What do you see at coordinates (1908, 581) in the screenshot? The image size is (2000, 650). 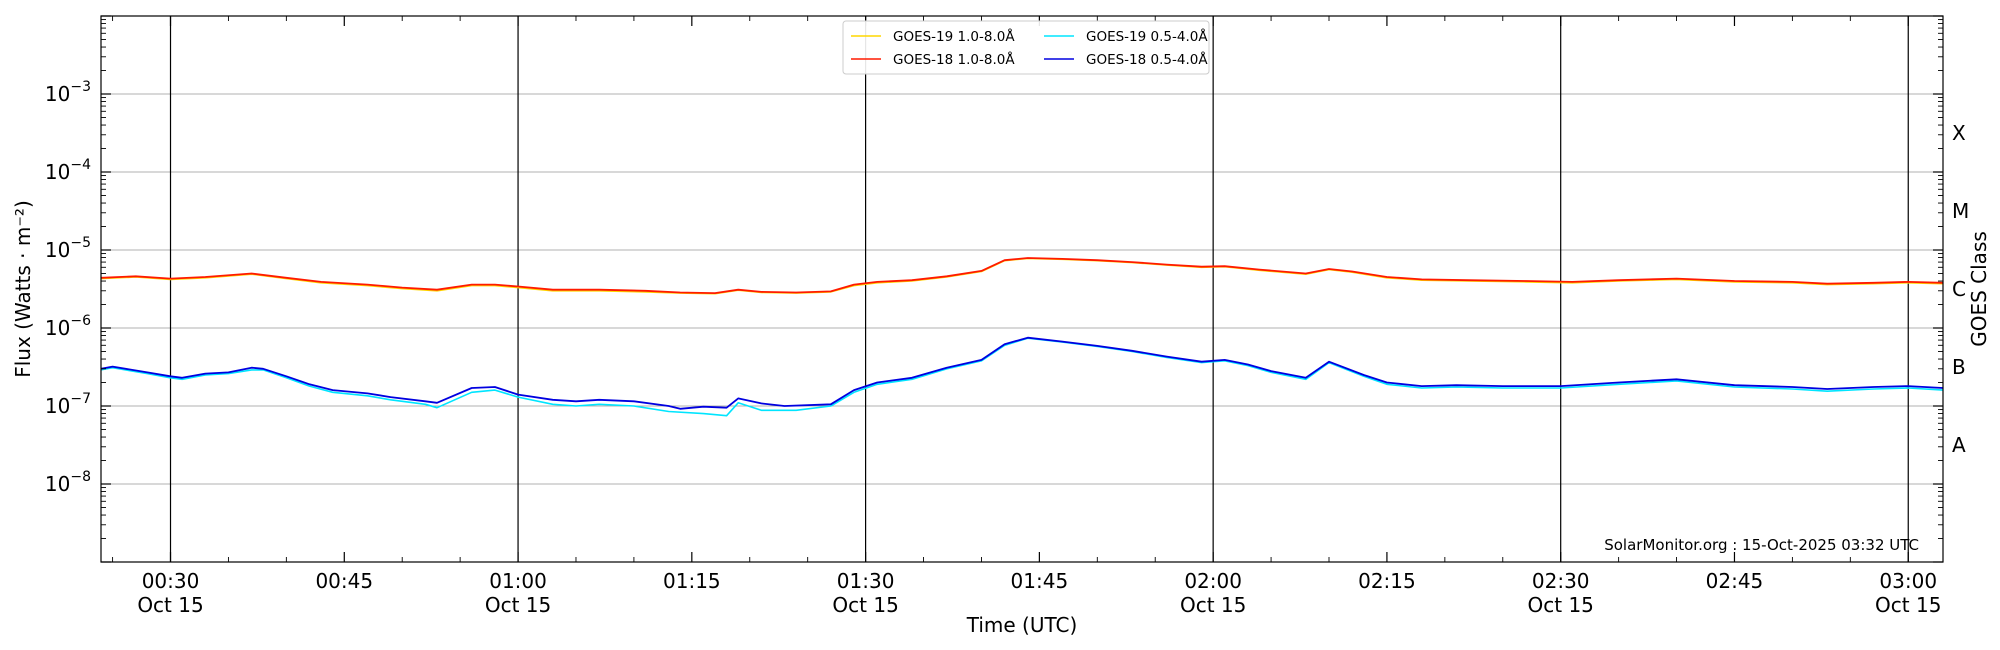 I see `x-tick-label: 03:00` at bounding box center [1908, 581].